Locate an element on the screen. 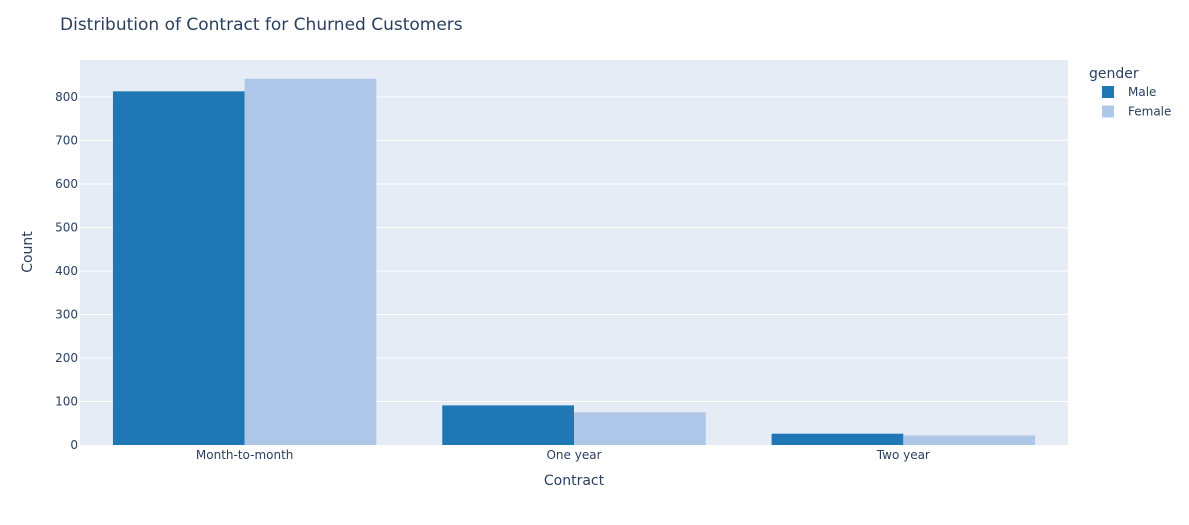 This screenshot has height=525, width=1189. legend-label-female: Female is located at coordinates (1149, 112).